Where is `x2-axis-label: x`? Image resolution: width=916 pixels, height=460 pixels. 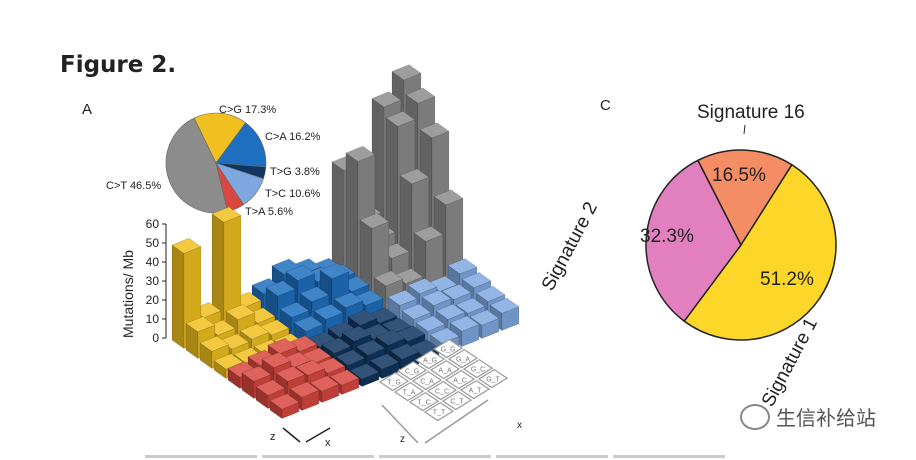
x2-axis-label: x is located at coordinates (519, 425).